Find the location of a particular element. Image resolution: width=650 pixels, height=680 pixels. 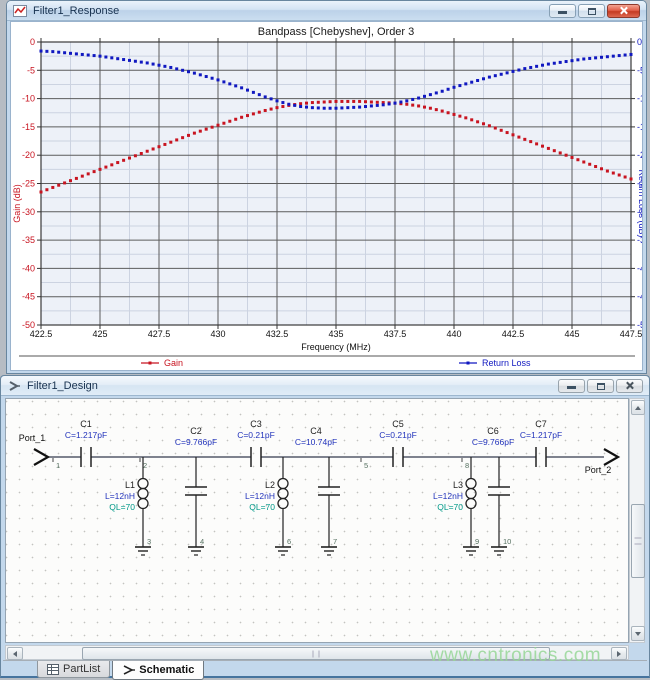

vertical-scrollbar is located at coordinates (637, 520).